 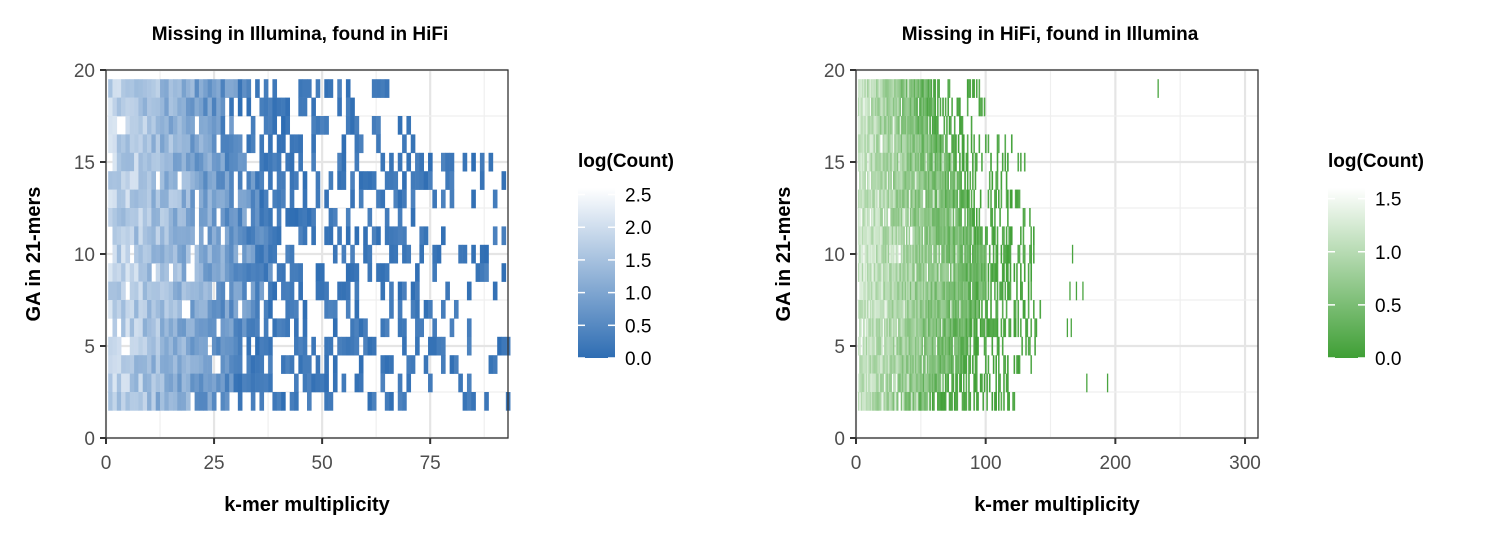 I want to click on y-tick-label: 5, so click(x=839, y=347).